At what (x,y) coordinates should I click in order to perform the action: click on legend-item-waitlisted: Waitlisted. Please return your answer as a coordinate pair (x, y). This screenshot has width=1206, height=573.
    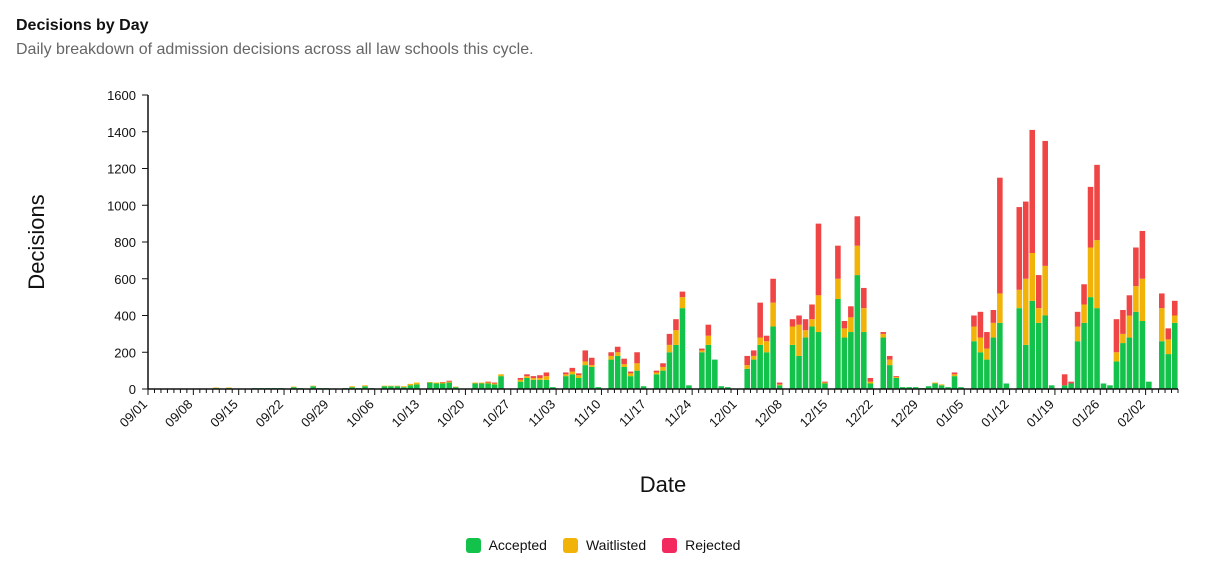
    Looking at the image, I should click on (604, 545).